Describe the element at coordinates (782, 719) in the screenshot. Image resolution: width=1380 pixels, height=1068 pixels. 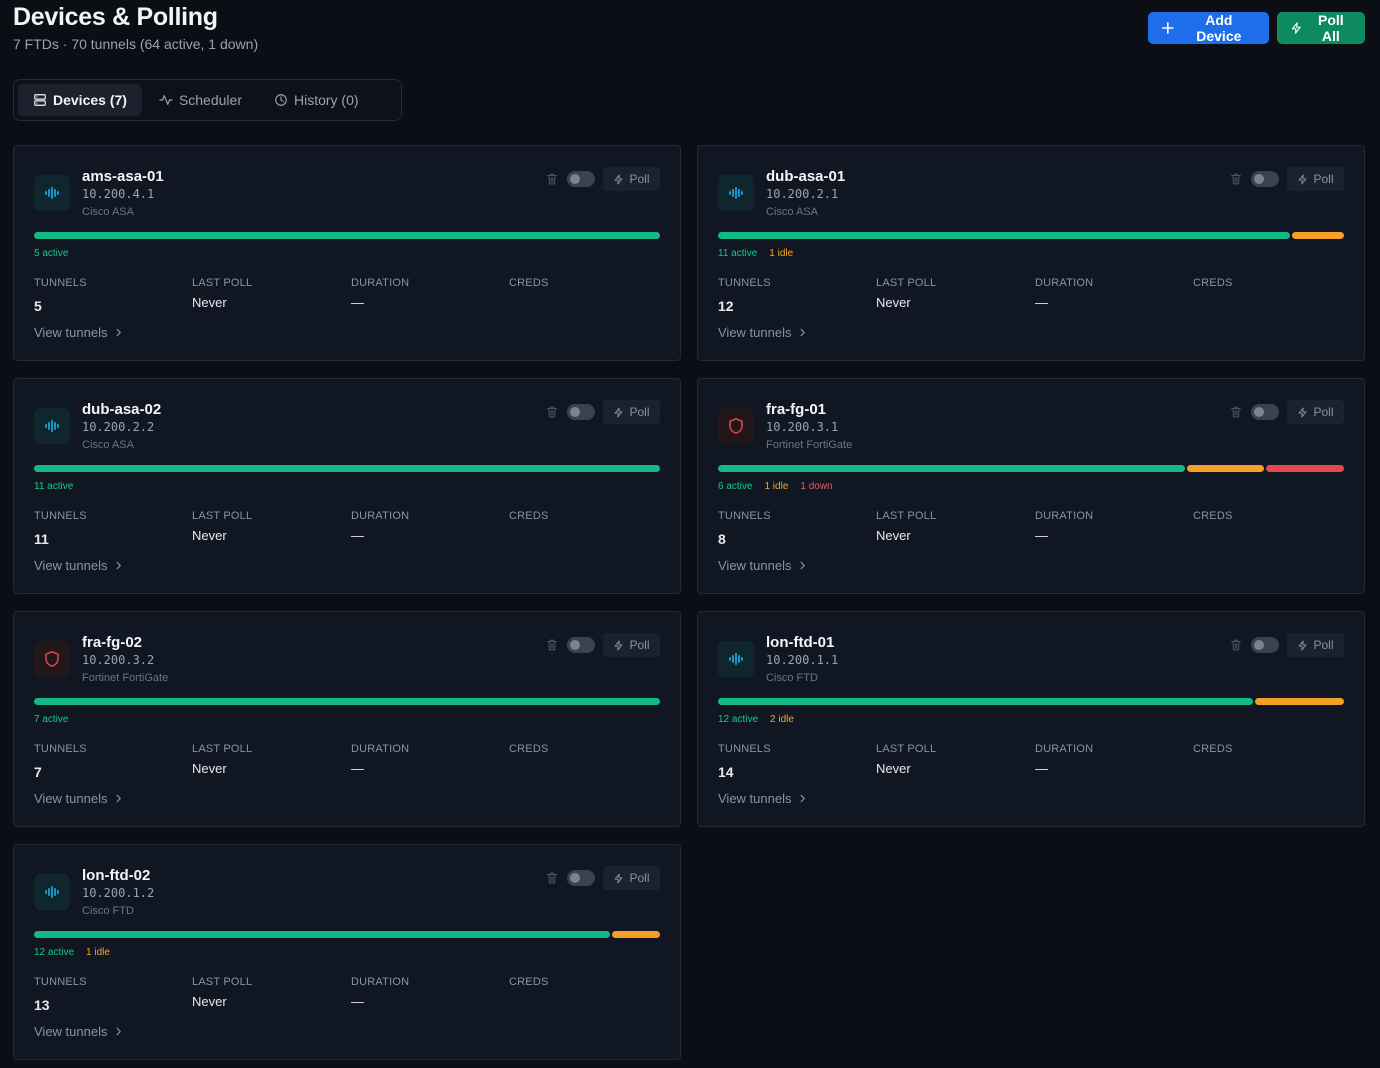
I see `idle-count-label: 2 idle` at that location.